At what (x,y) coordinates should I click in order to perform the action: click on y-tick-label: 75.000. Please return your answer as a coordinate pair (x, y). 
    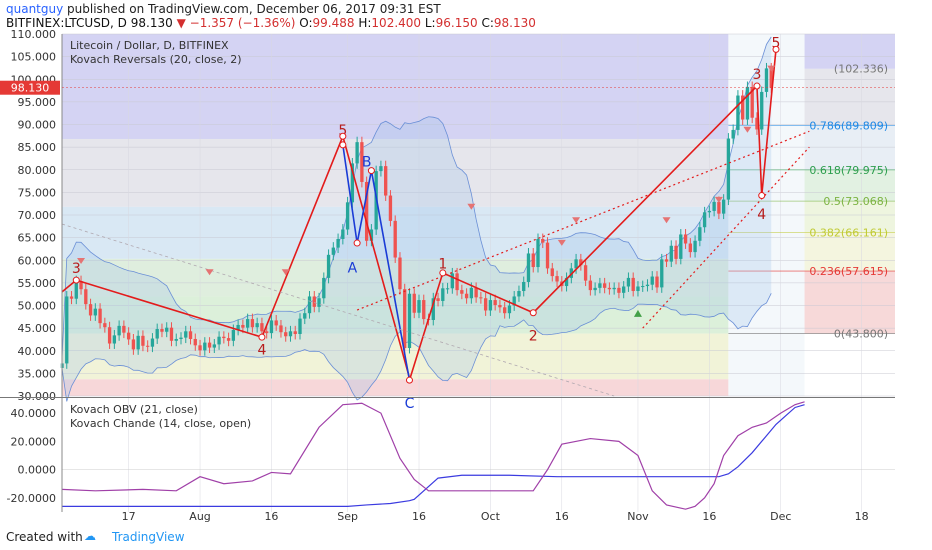
    Looking at the image, I should click on (37, 192).